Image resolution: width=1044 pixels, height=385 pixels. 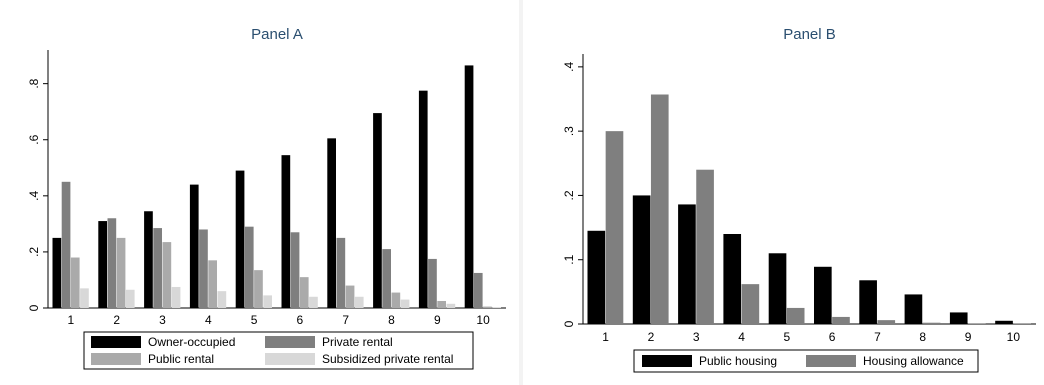 What do you see at coordinates (34, 307) in the screenshot?
I see `y-tick-label: 0` at bounding box center [34, 307].